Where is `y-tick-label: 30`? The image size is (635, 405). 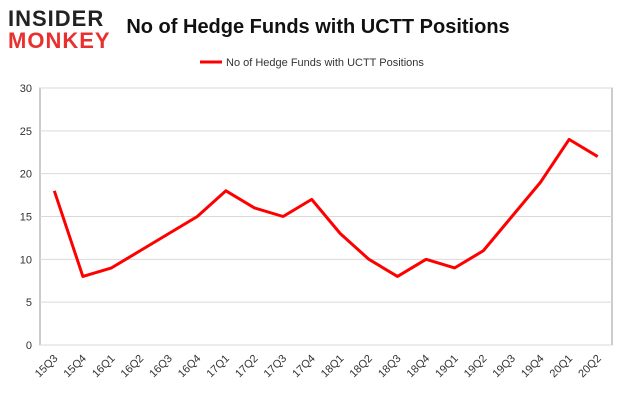 y-tick-label: 30 is located at coordinates (26, 89).